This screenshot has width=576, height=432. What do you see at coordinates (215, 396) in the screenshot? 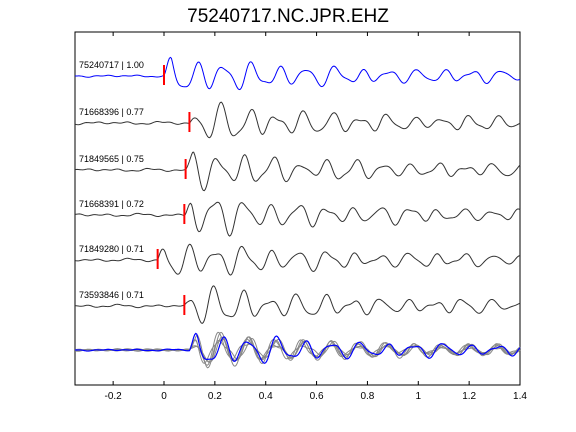
I see `x-tick-label: 0.2` at bounding box center [215, 396].